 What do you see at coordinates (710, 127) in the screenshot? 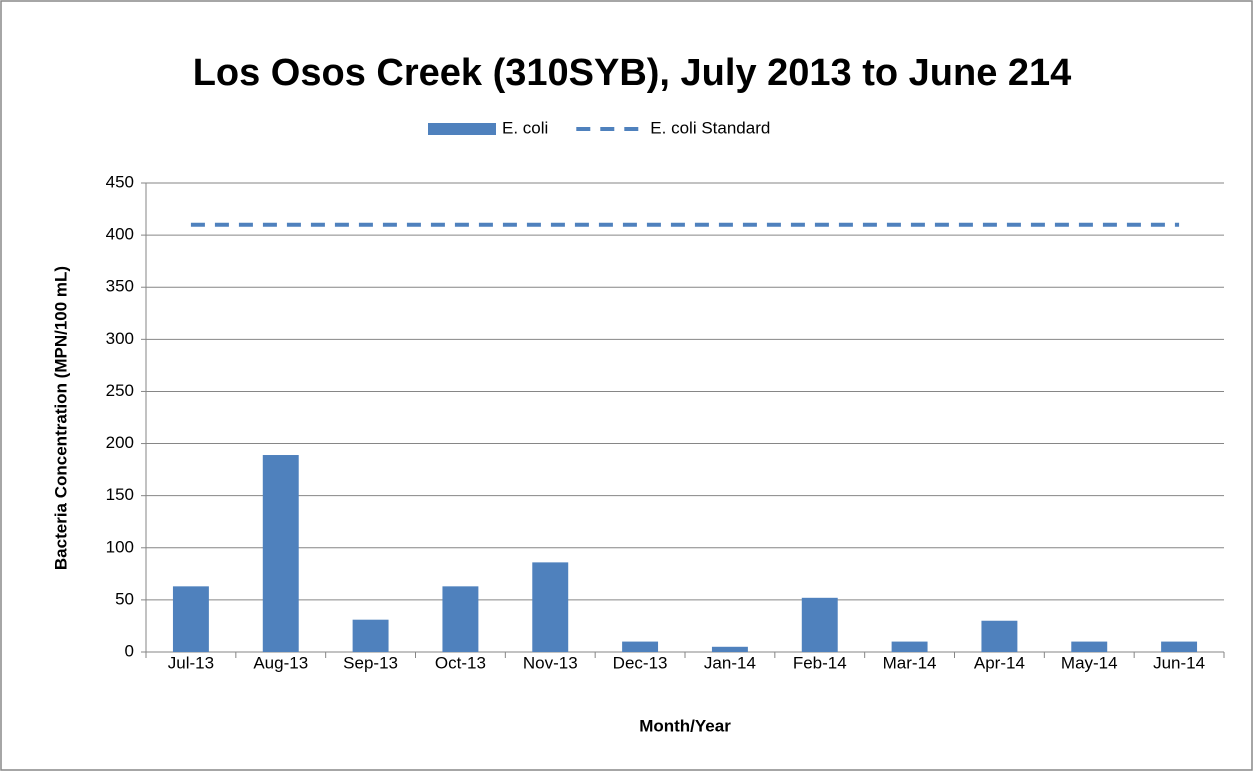
I see `legend-label: E. coli Standard` at bounding box center [710, 127].